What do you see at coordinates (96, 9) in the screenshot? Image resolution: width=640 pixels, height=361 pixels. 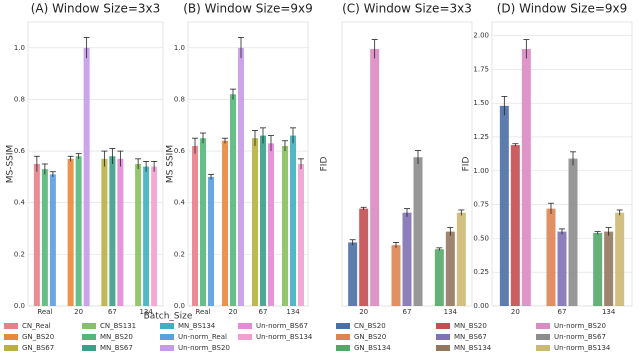 I see `chart-title: (A) Window Size=3x3` at bounding box center [96, 9].